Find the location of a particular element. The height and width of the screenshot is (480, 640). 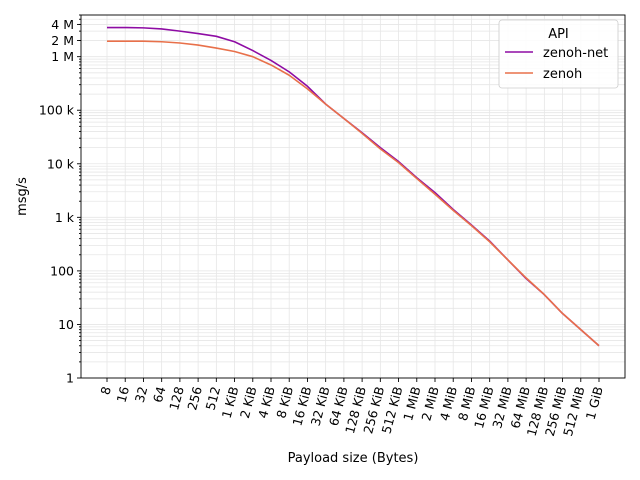

legend-box is located at coordinates (558, 54).